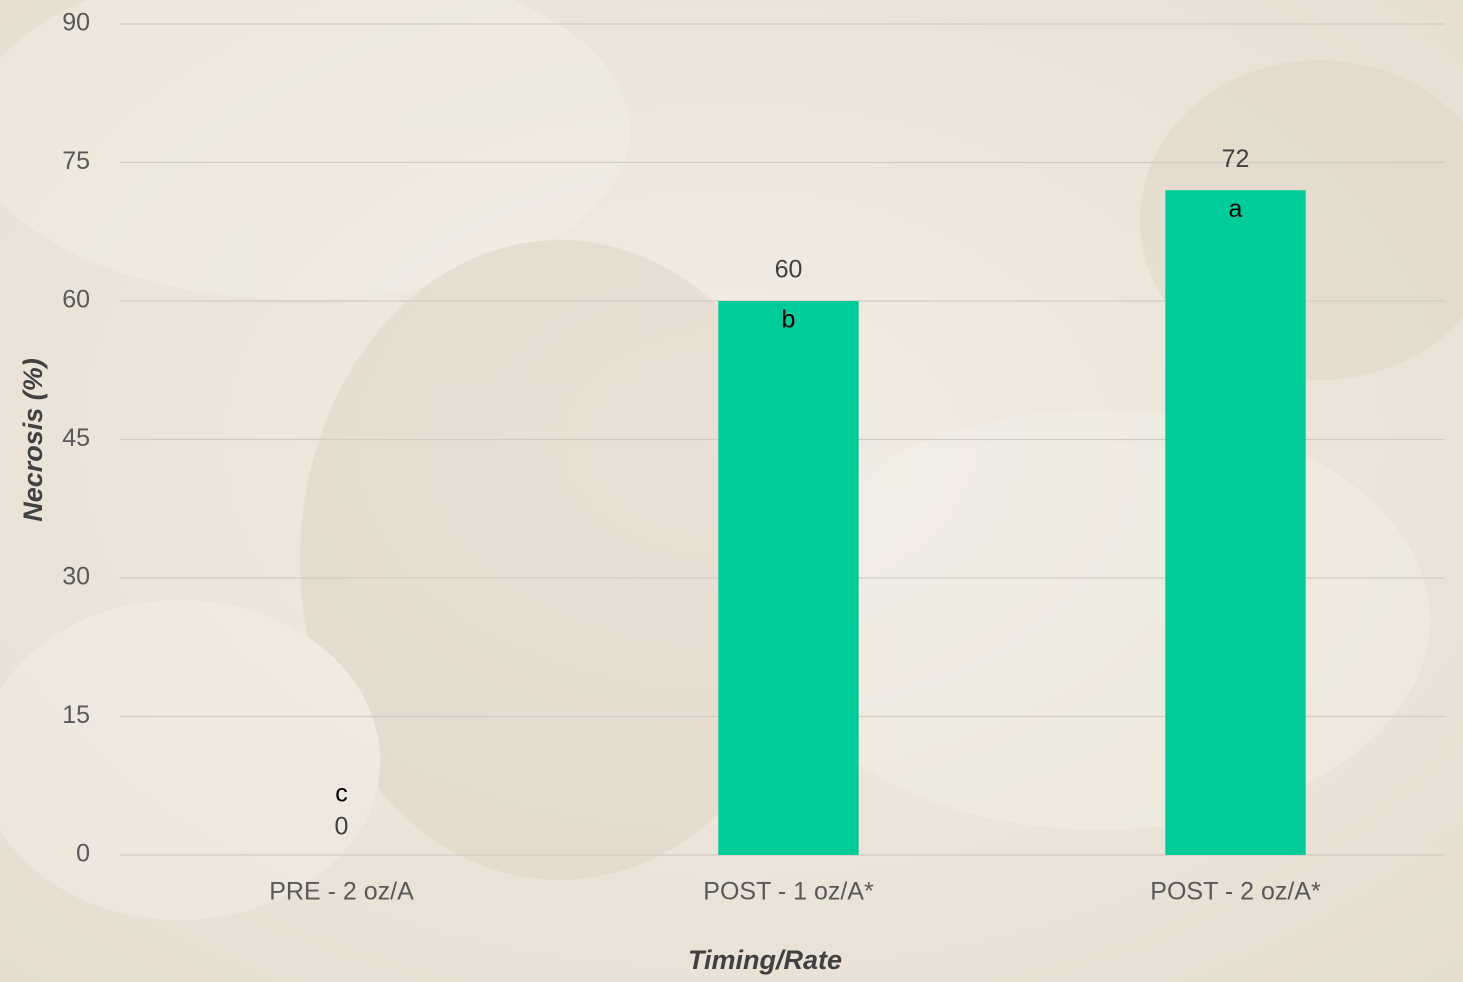  Describe the element at coordinates (341, 794) in the screenshot. I see `significance-letter: c` at that location.